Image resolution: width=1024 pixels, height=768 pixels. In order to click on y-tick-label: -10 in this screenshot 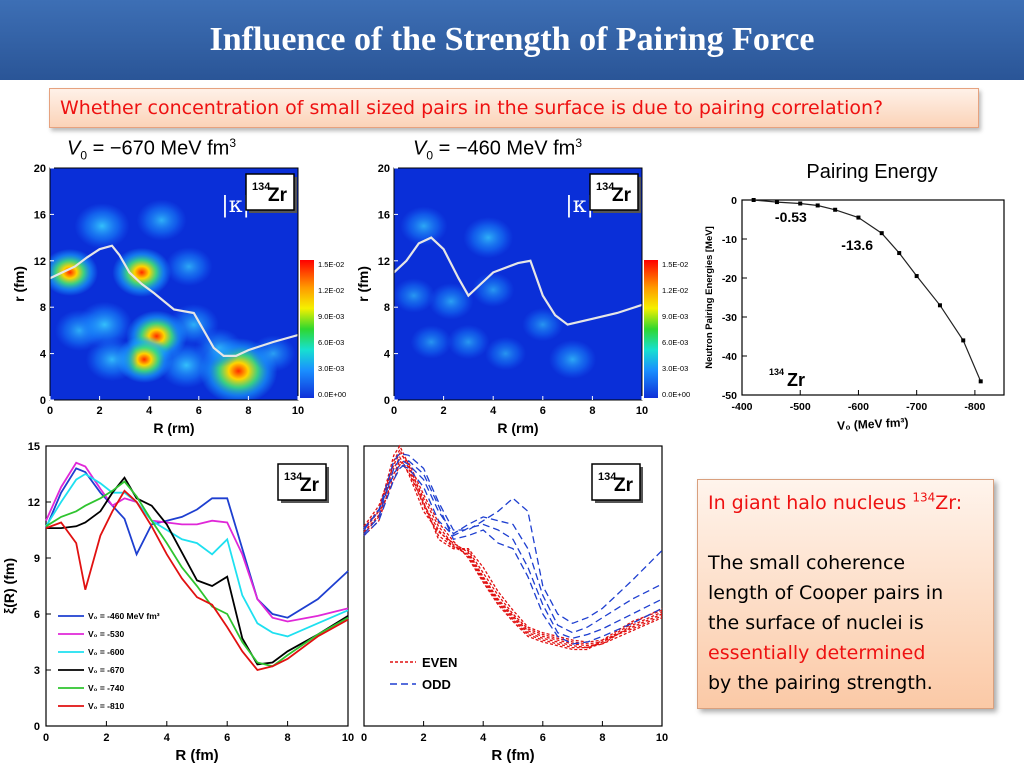, I will do `click(729, 240)`.